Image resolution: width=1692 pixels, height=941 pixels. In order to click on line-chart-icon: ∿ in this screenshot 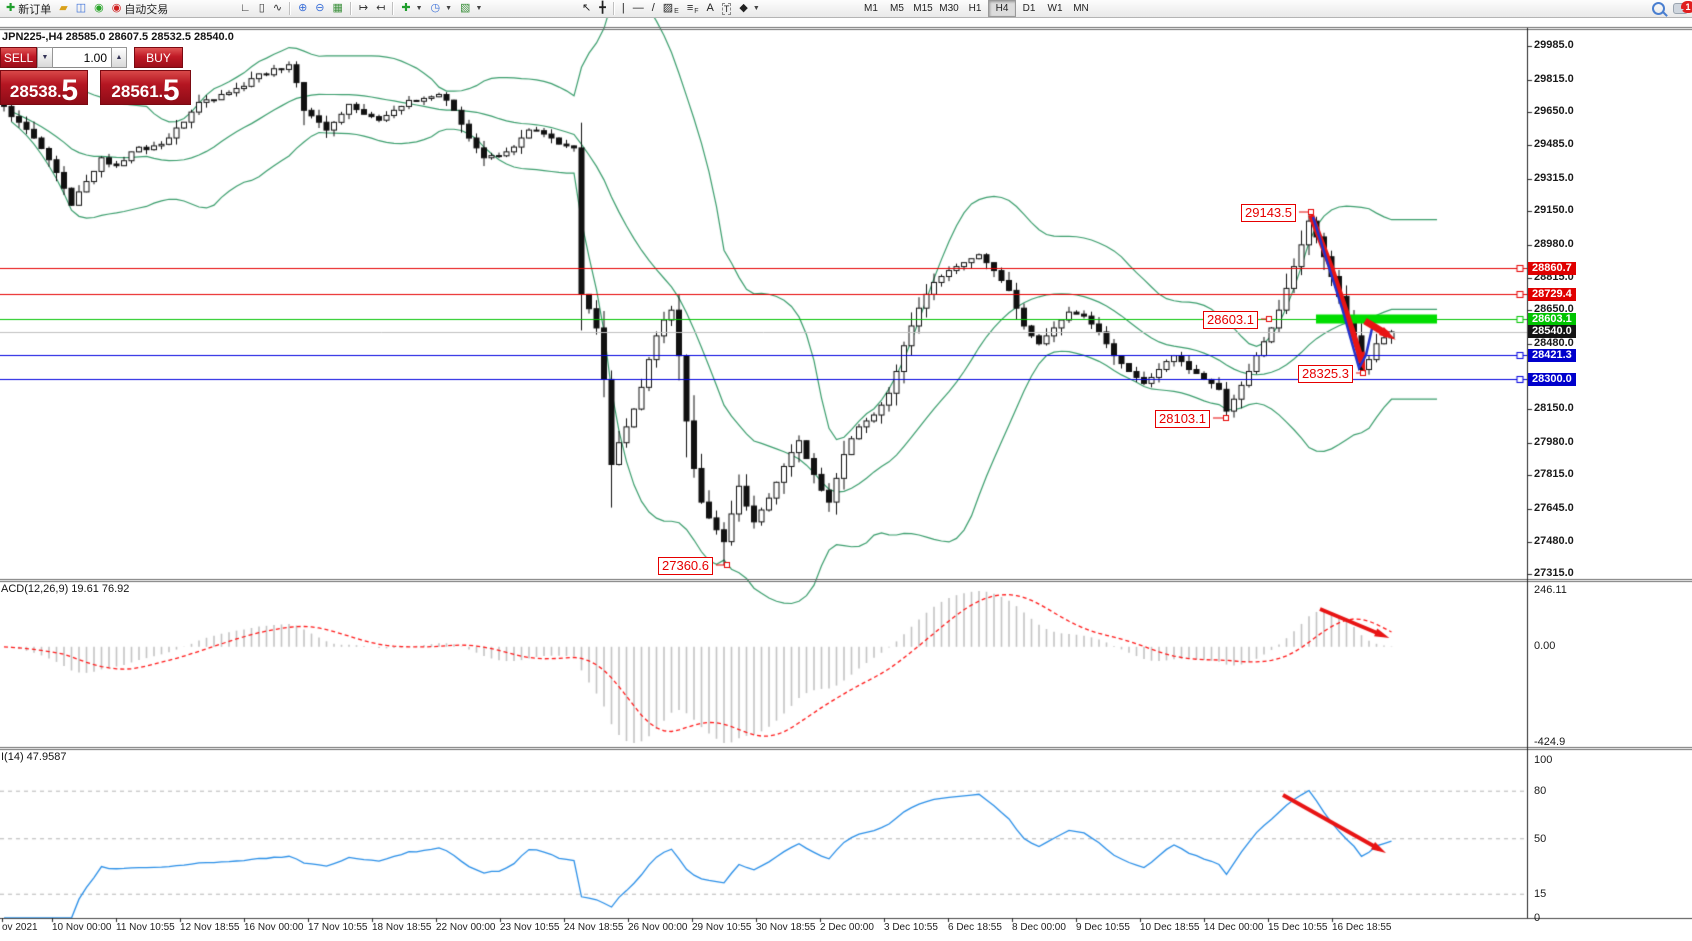, I will do `click(277, 8)`.